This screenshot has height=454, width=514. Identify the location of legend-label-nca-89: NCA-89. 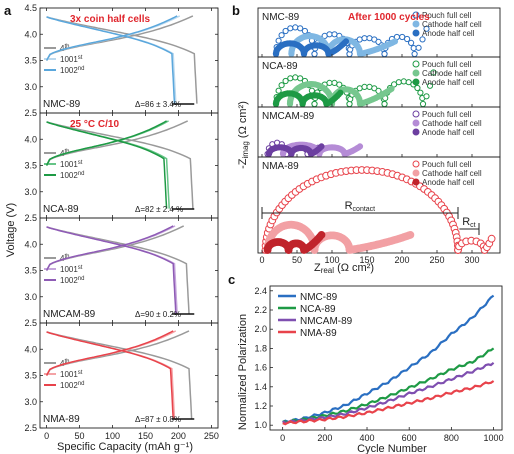
(318, 309).